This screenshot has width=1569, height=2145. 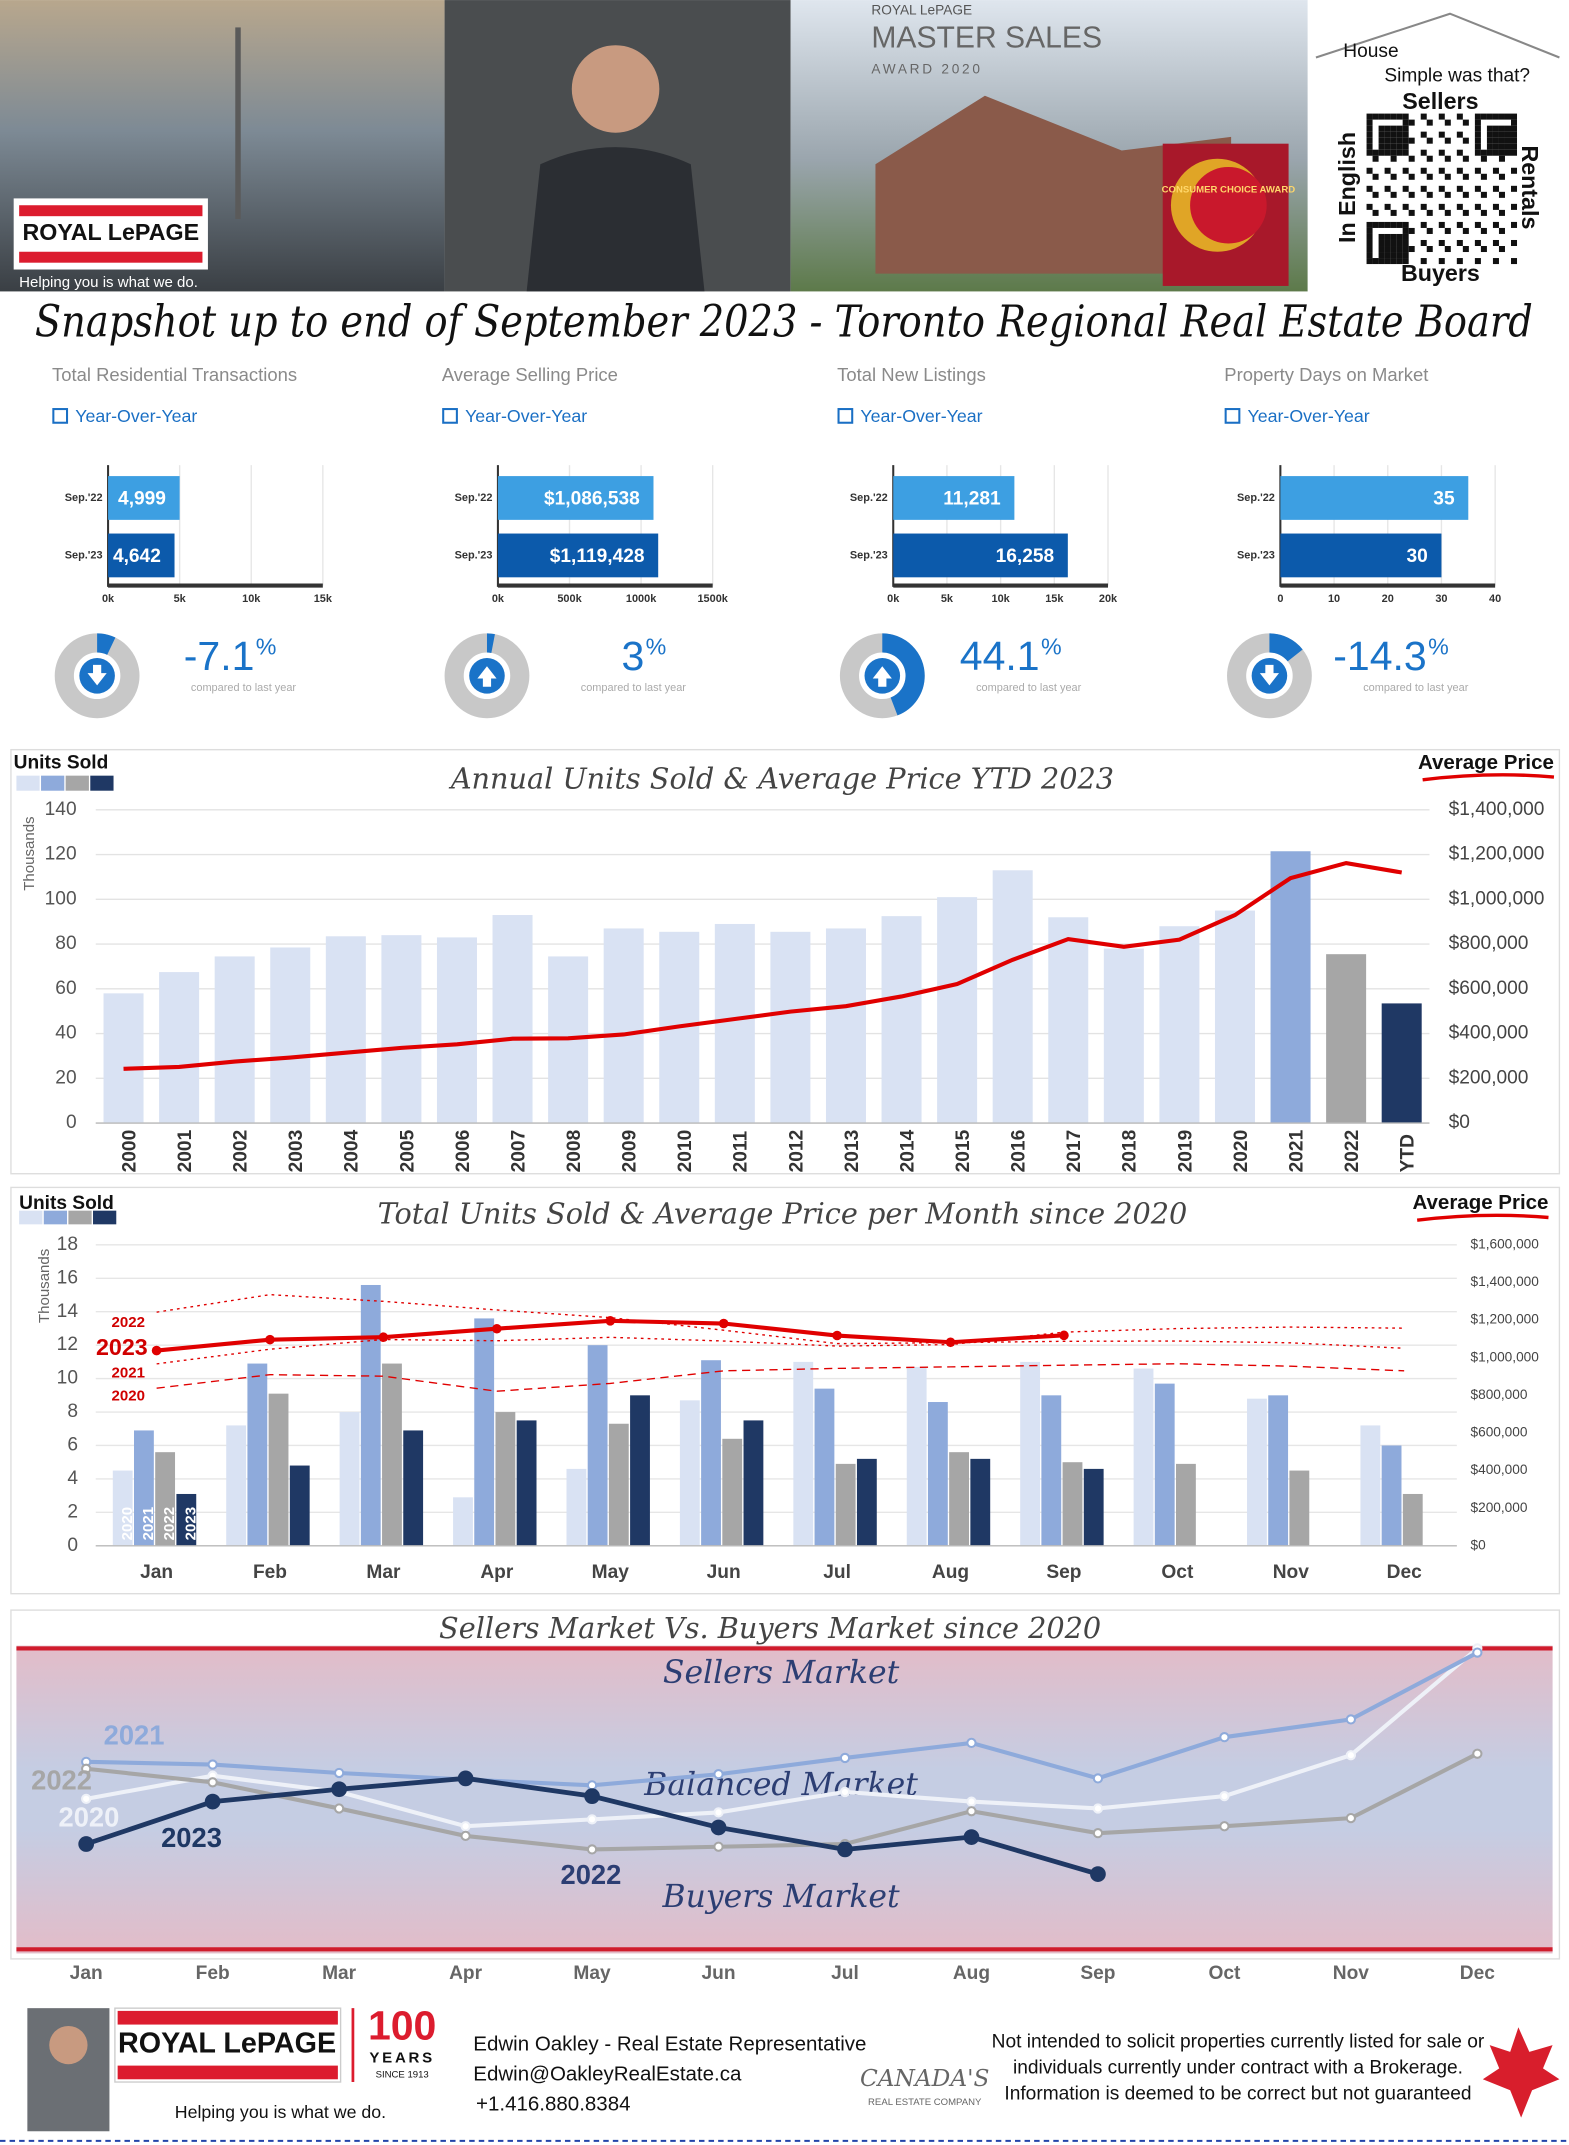 I want to click on donut-track, so click(x=1269, y=676).